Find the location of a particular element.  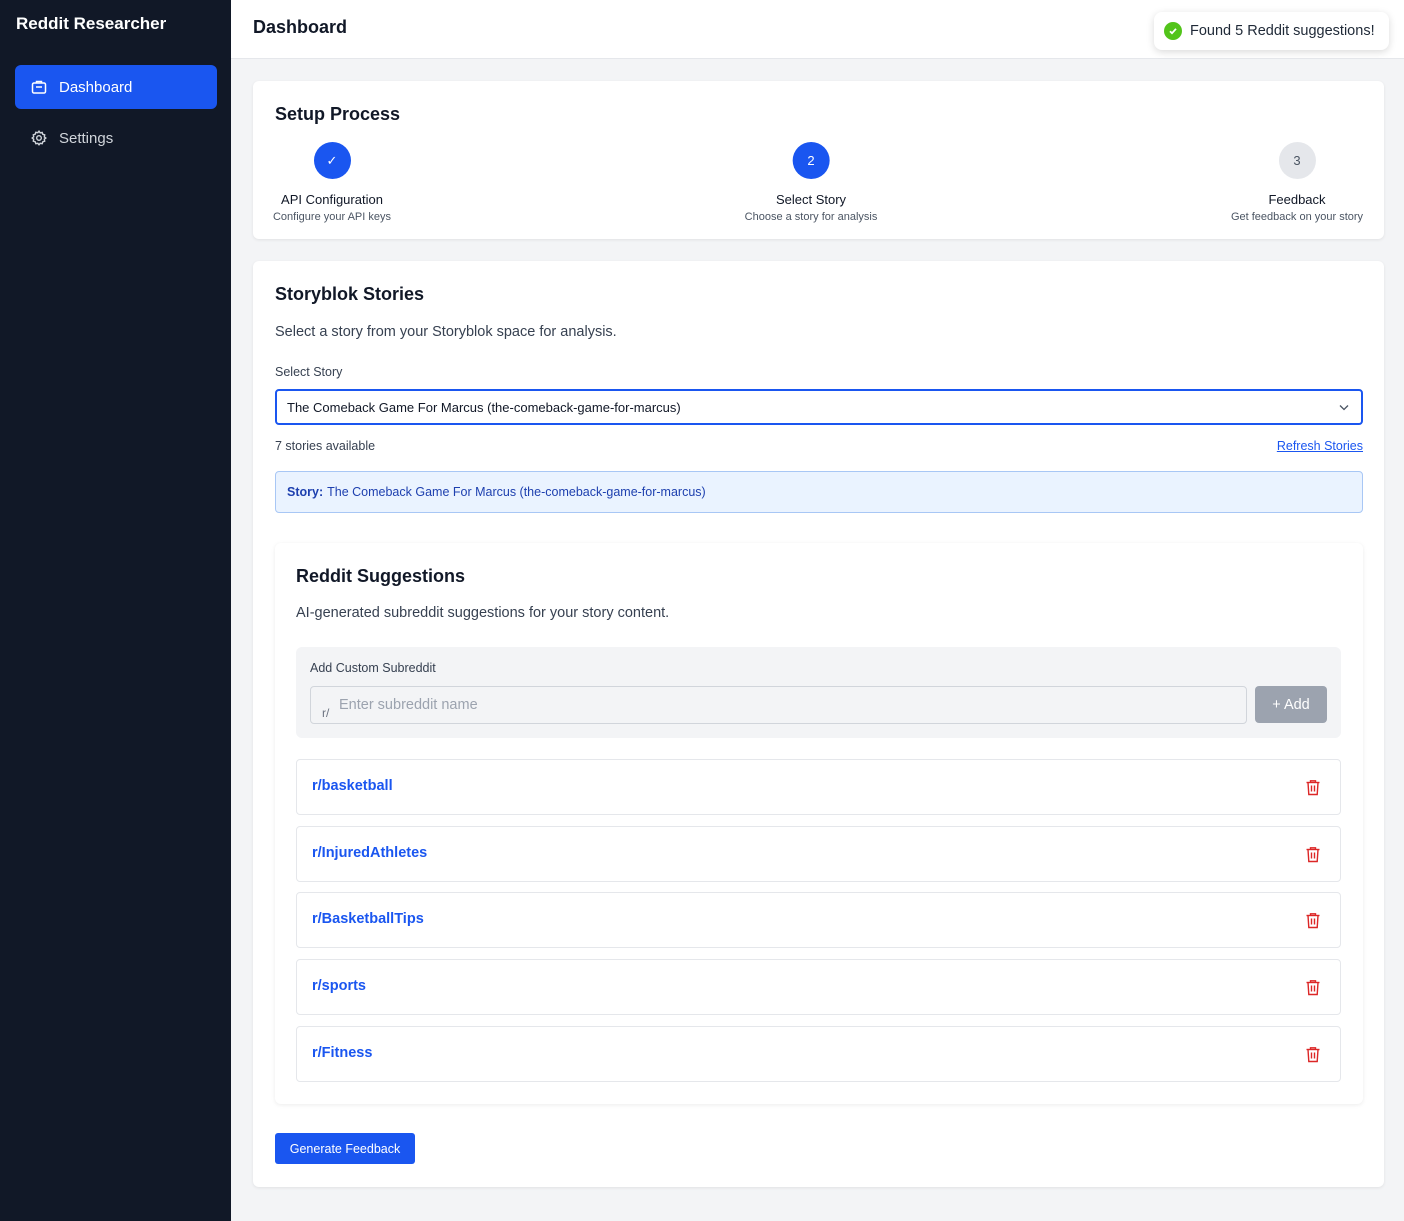

step-feedback: 3 Feedback Get feedback on your story is located at coordinates (1297, 182).